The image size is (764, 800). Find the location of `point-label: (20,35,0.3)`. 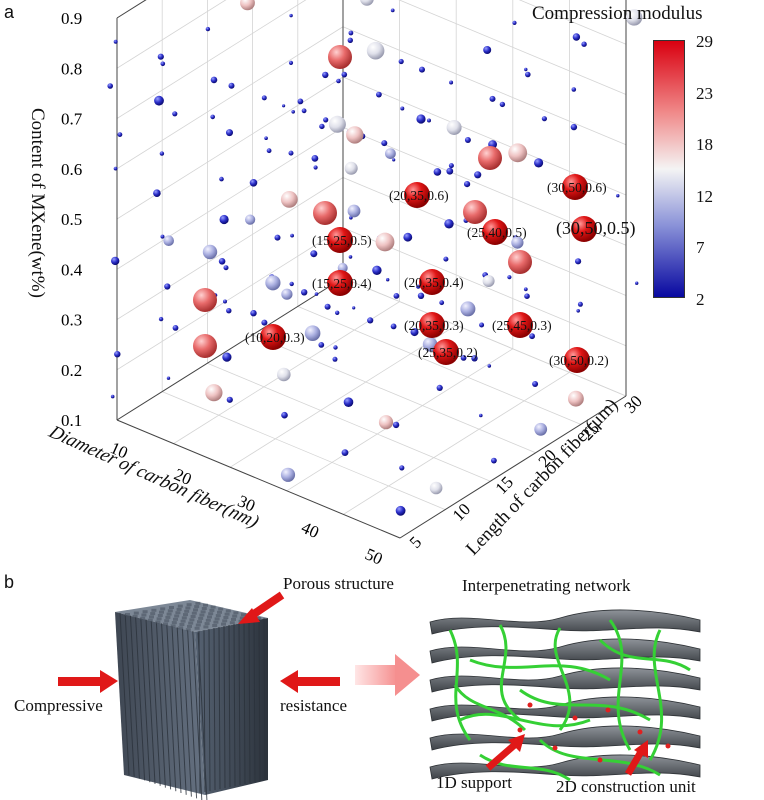

point-label: (20,35,0.3) is located at coordinates (434, 325).